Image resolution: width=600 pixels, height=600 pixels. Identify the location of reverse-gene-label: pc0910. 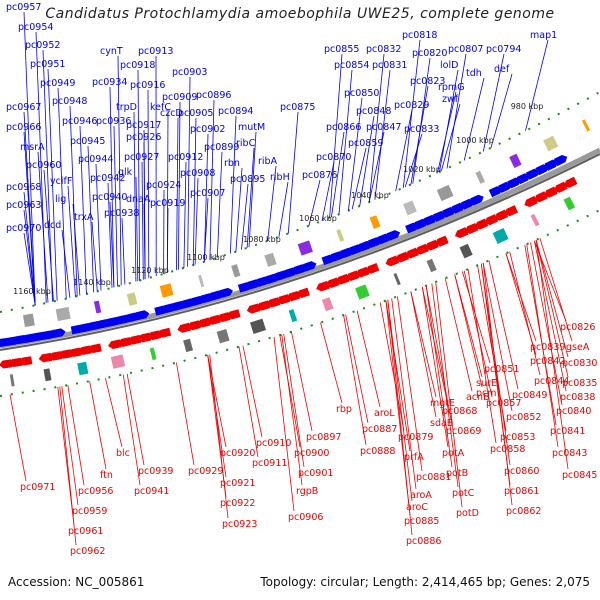
(273, 443).